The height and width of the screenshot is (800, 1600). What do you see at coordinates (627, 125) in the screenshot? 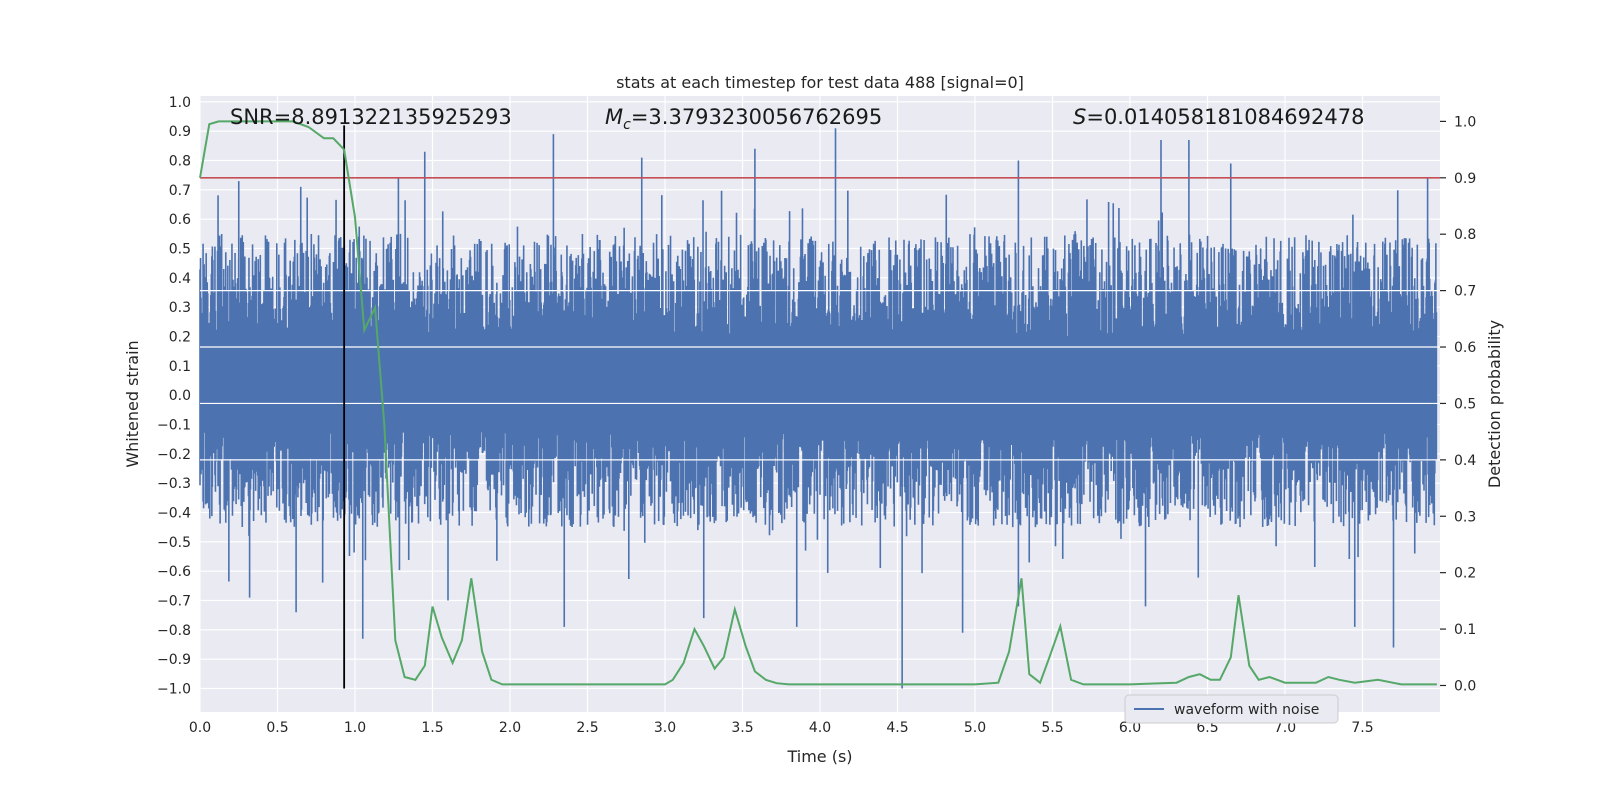
I see `chirp-mass-subscript: c` at bounding box center [627, 125].